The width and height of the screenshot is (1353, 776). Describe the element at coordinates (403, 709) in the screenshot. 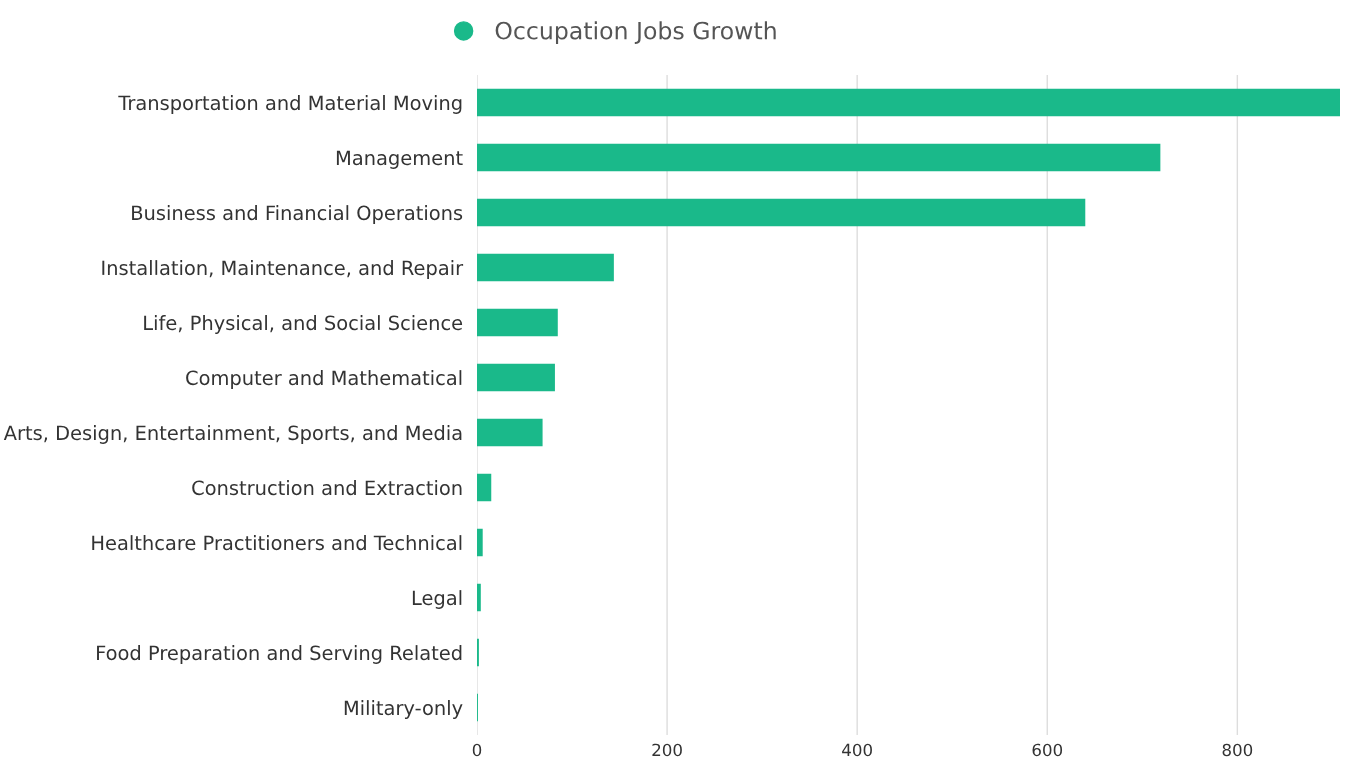

I see `y-tick-label: Military-only` at that location.